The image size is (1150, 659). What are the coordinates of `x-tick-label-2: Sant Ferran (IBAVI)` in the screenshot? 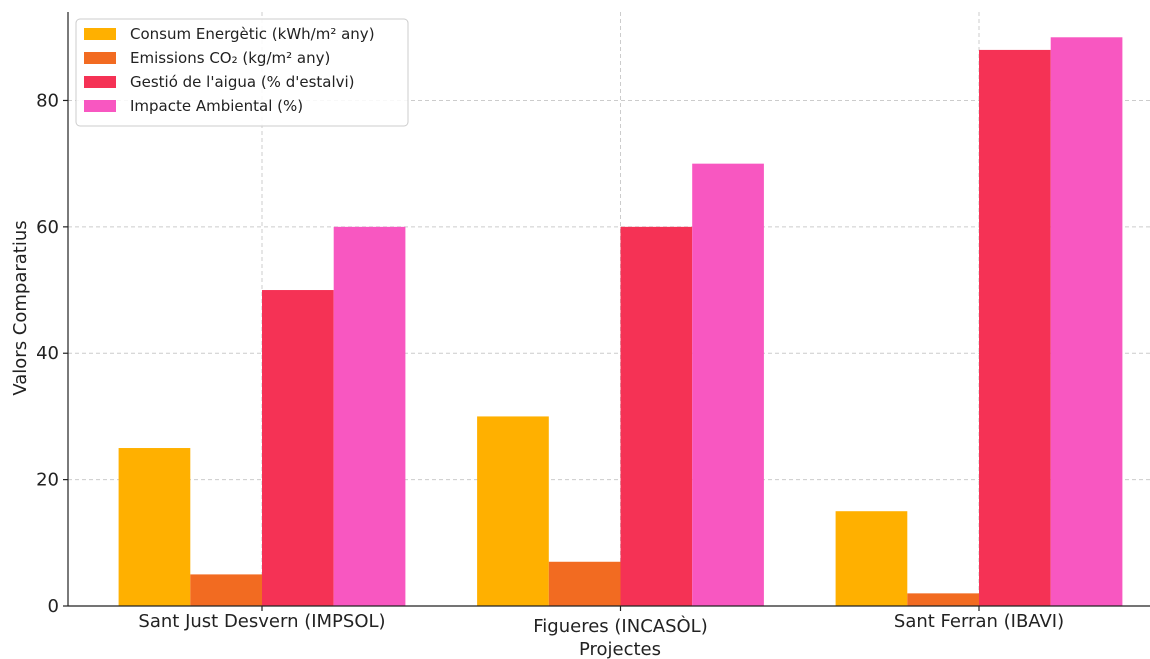 It's located at (979, 621).